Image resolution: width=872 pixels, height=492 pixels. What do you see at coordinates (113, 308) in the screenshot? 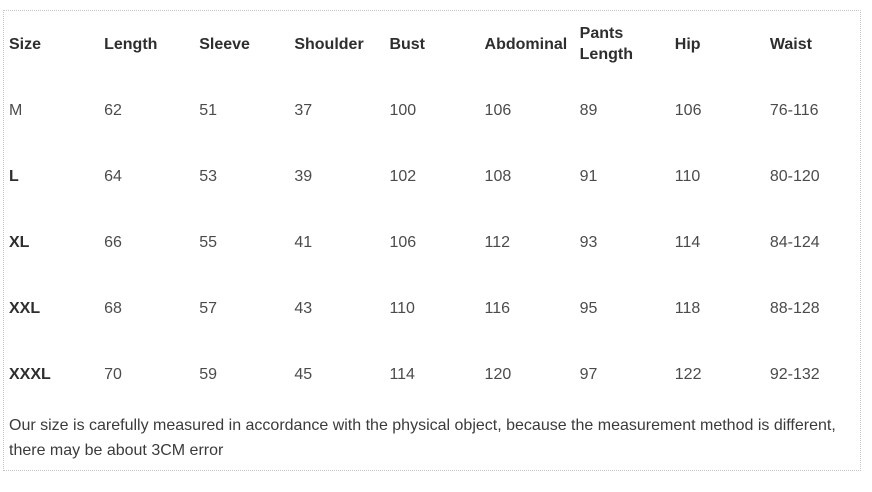
I see `cell-xxl-length: 68` at bounding box center [113, 308].